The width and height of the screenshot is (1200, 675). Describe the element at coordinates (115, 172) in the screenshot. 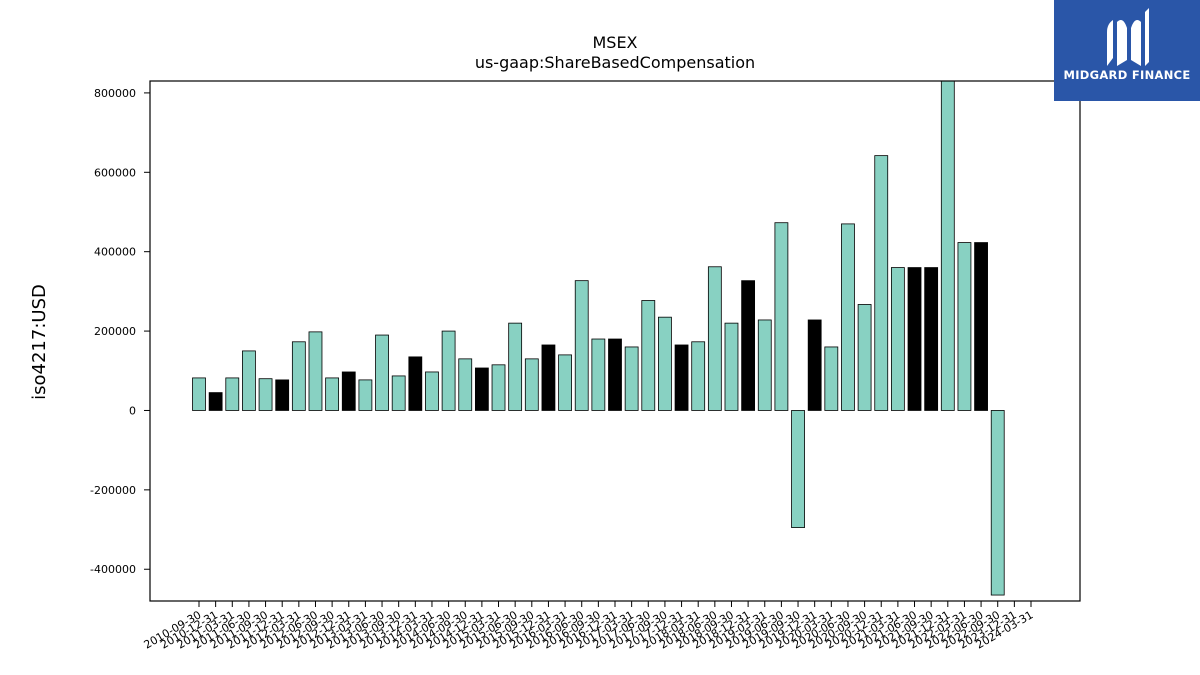

I see `y-tick-label: 600000` at that location.